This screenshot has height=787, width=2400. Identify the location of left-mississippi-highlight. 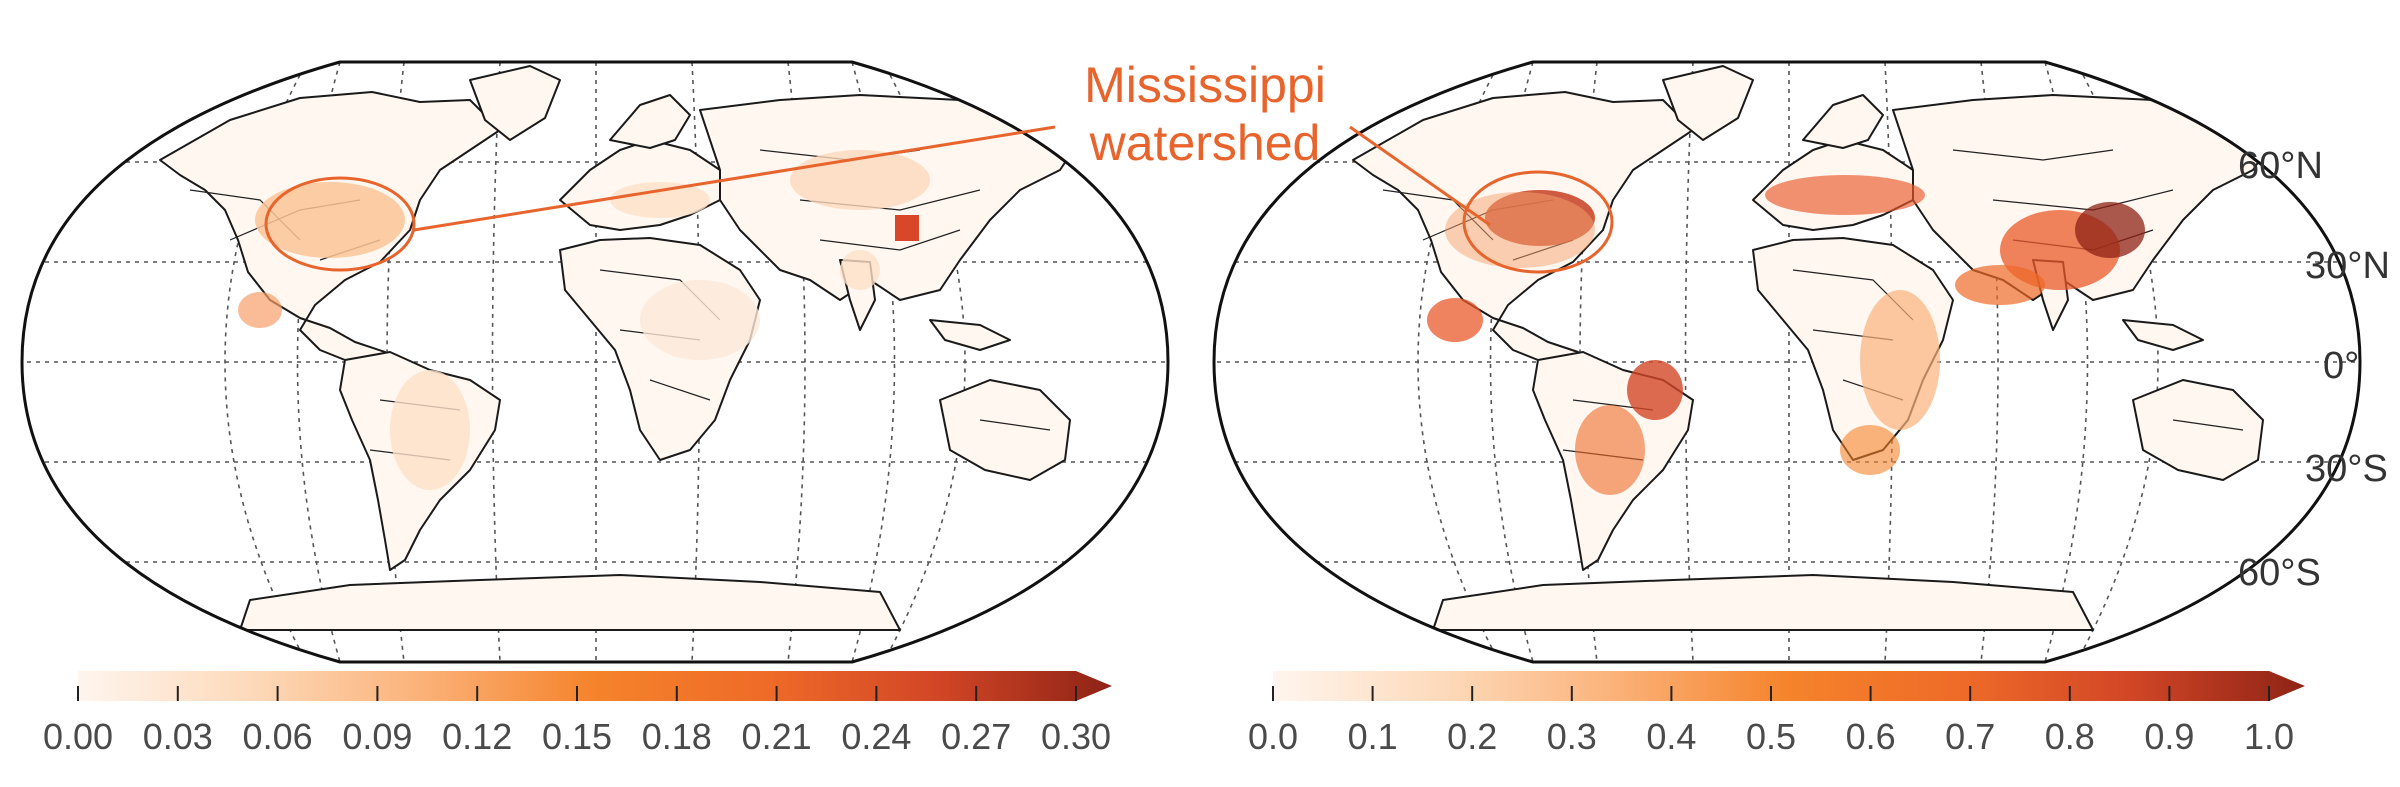
(340, 224).